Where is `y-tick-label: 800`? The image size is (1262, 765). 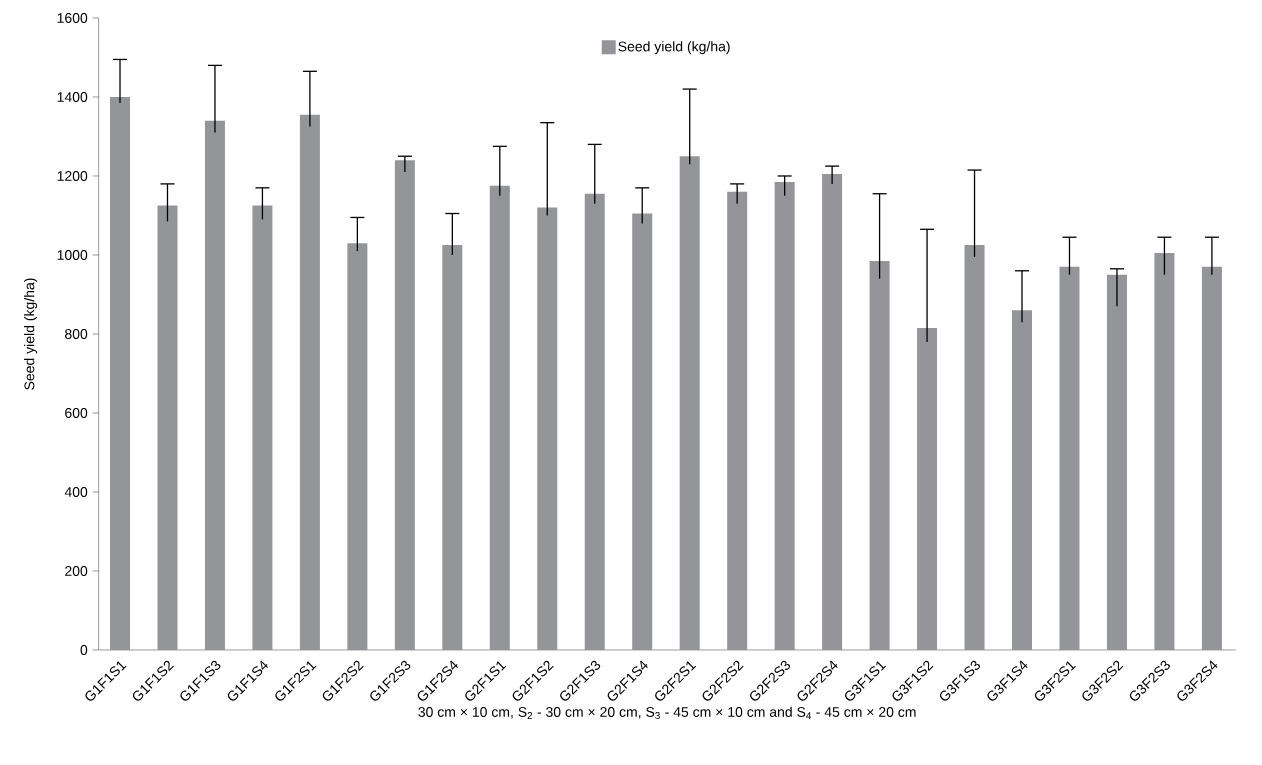 y-tick-label: 800 is located at coordinates (76, 334).